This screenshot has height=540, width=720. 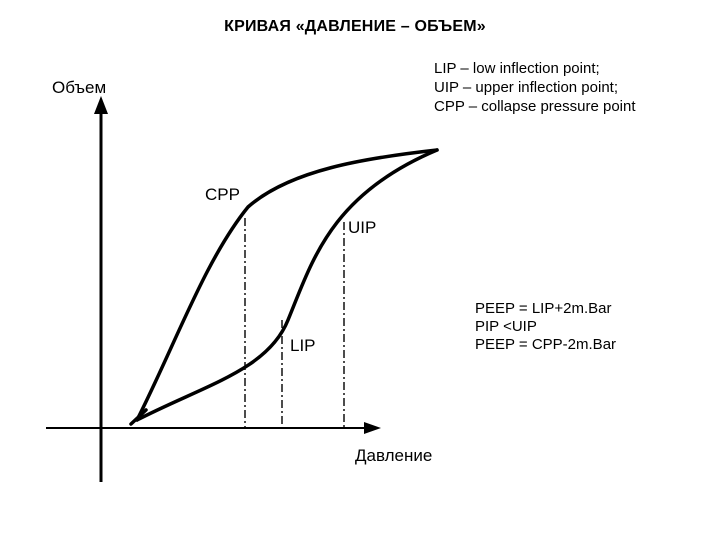 I want to click on legend-line-cpp: CPP – collapse pressure point, so click(x=535, y=106).